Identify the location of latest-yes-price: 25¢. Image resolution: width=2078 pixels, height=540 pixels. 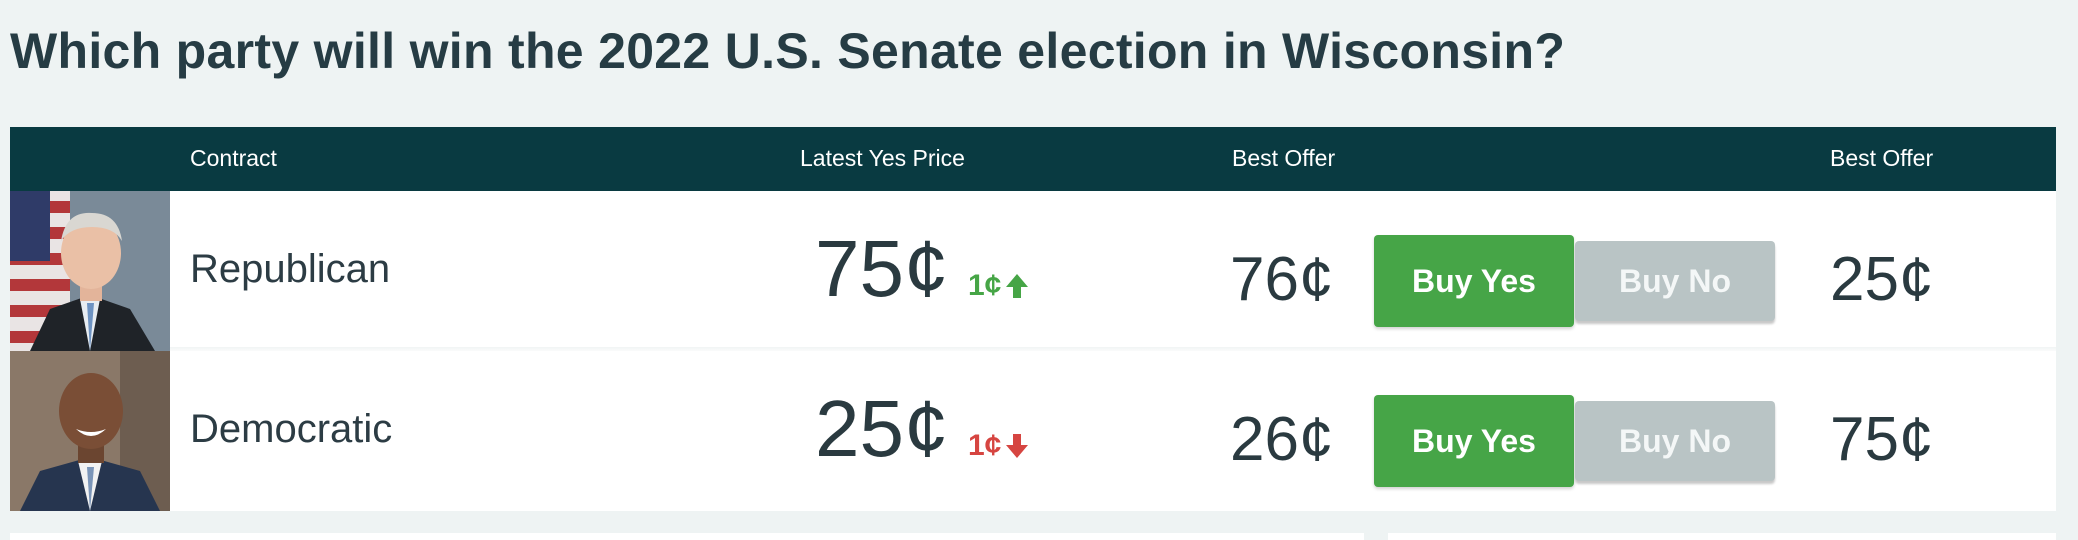
(882, 428).